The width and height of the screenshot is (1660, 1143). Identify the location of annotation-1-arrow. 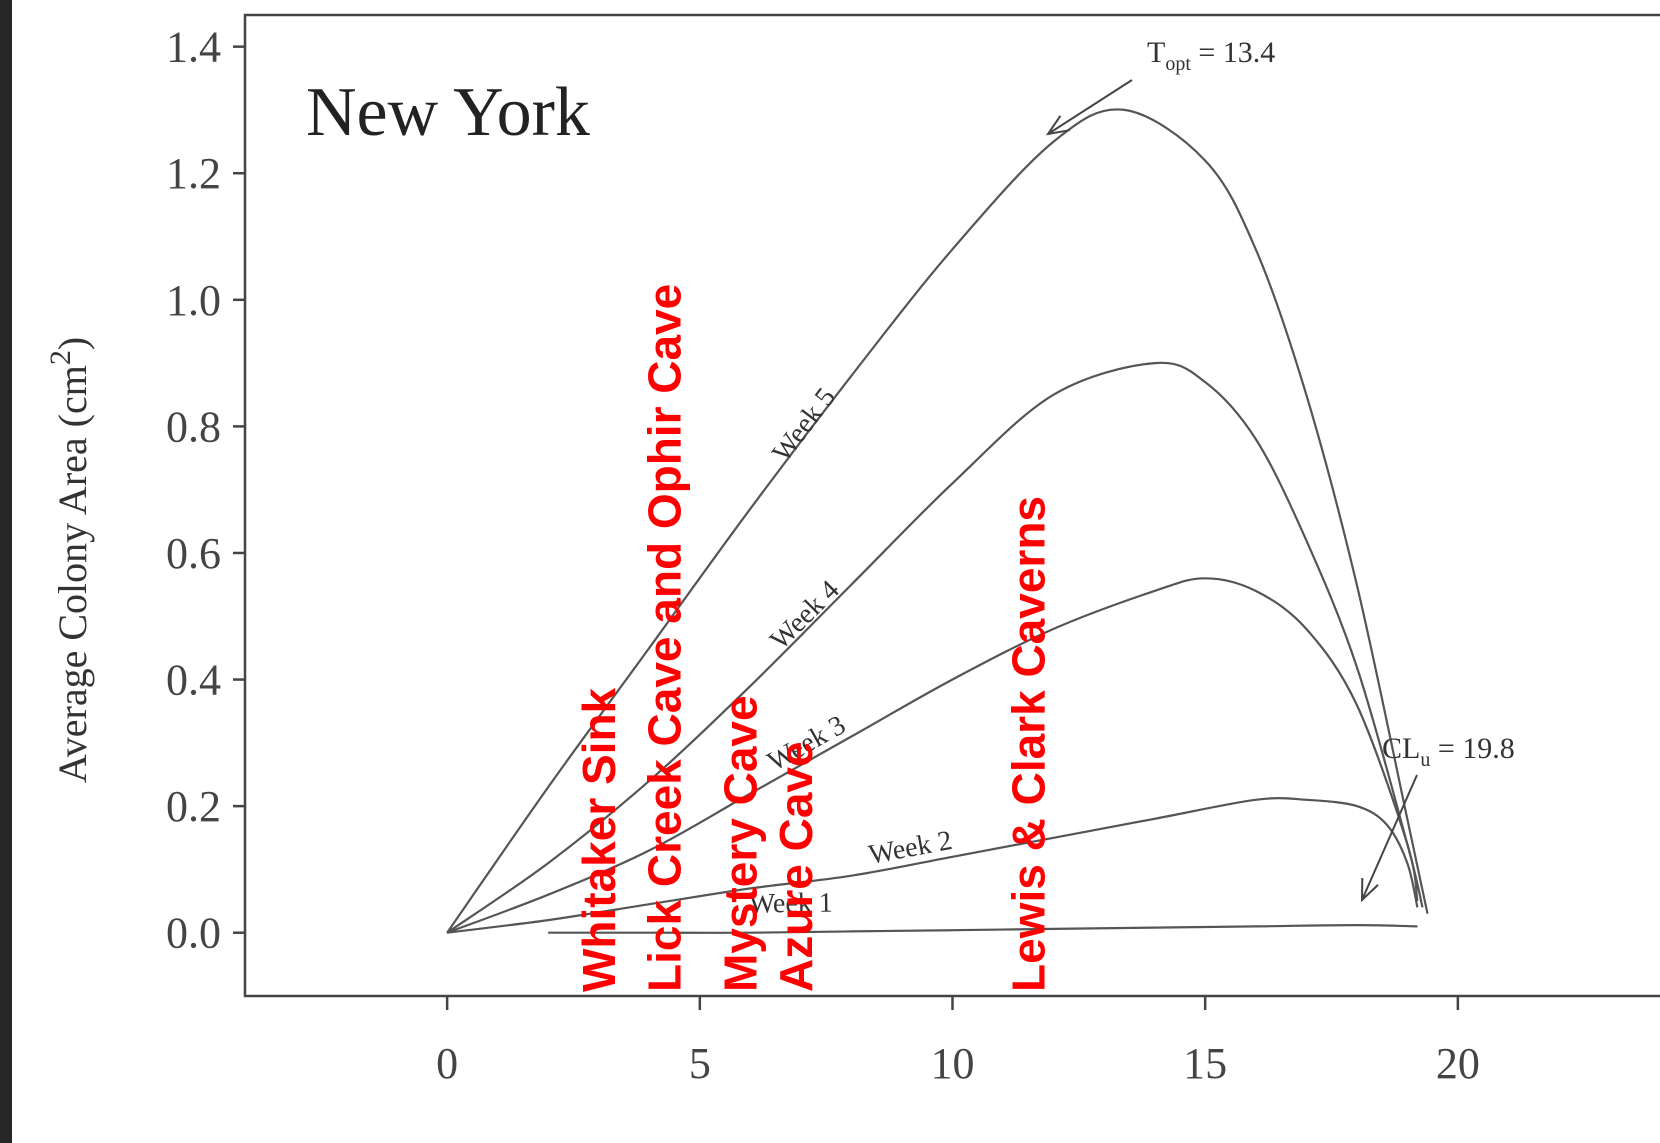
(1090, 107).